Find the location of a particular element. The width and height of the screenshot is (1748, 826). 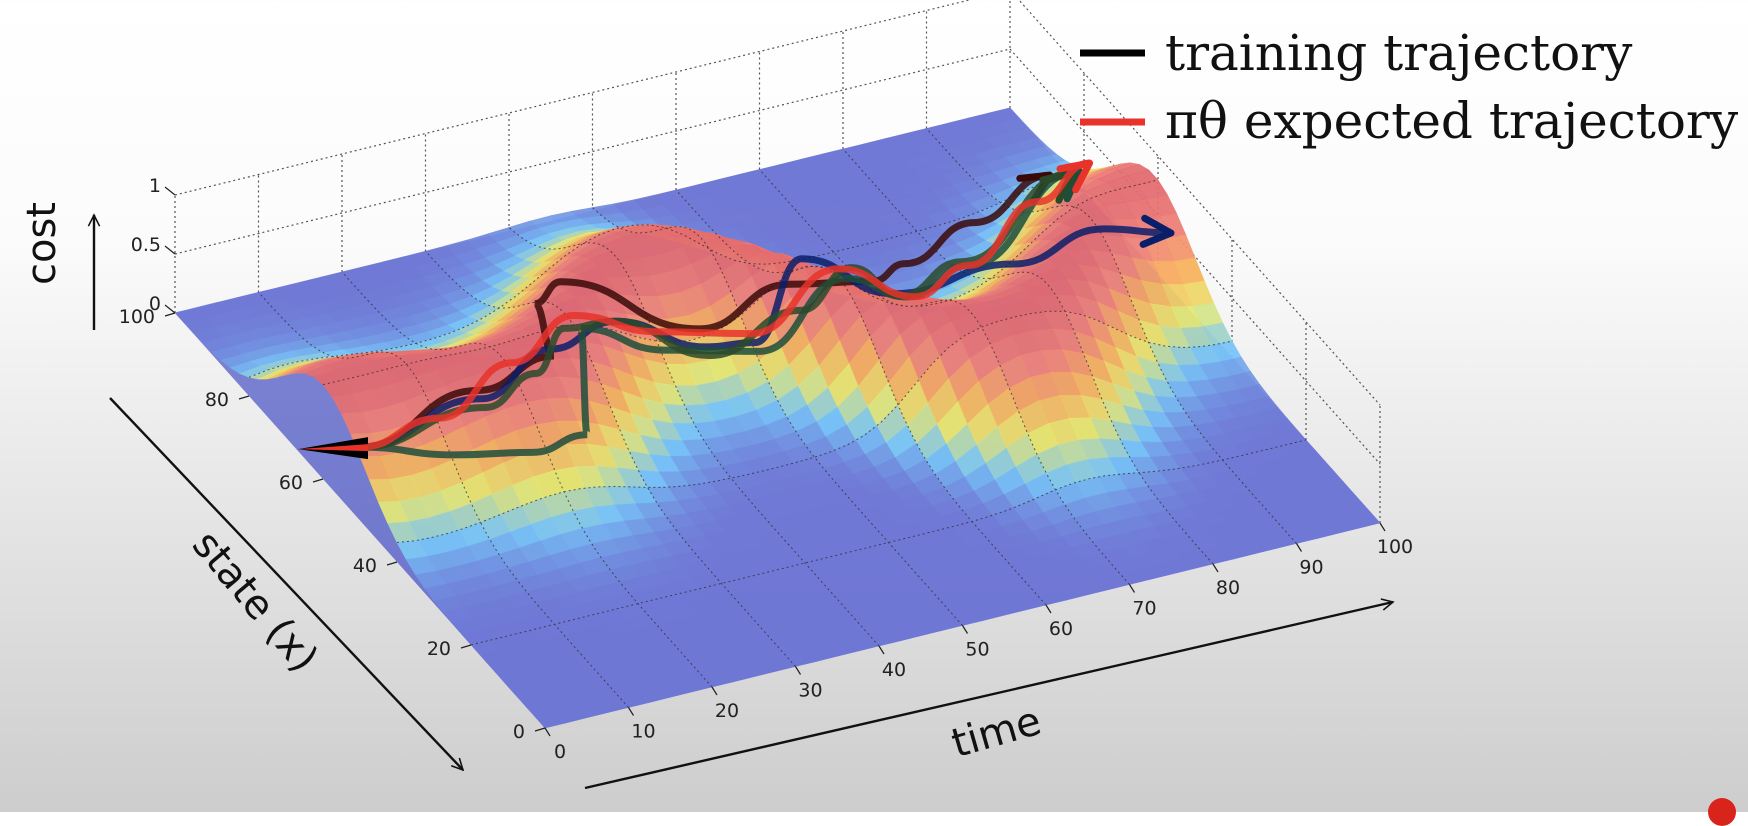

x-tick-label: 50 is located at coordinates (977, 650).